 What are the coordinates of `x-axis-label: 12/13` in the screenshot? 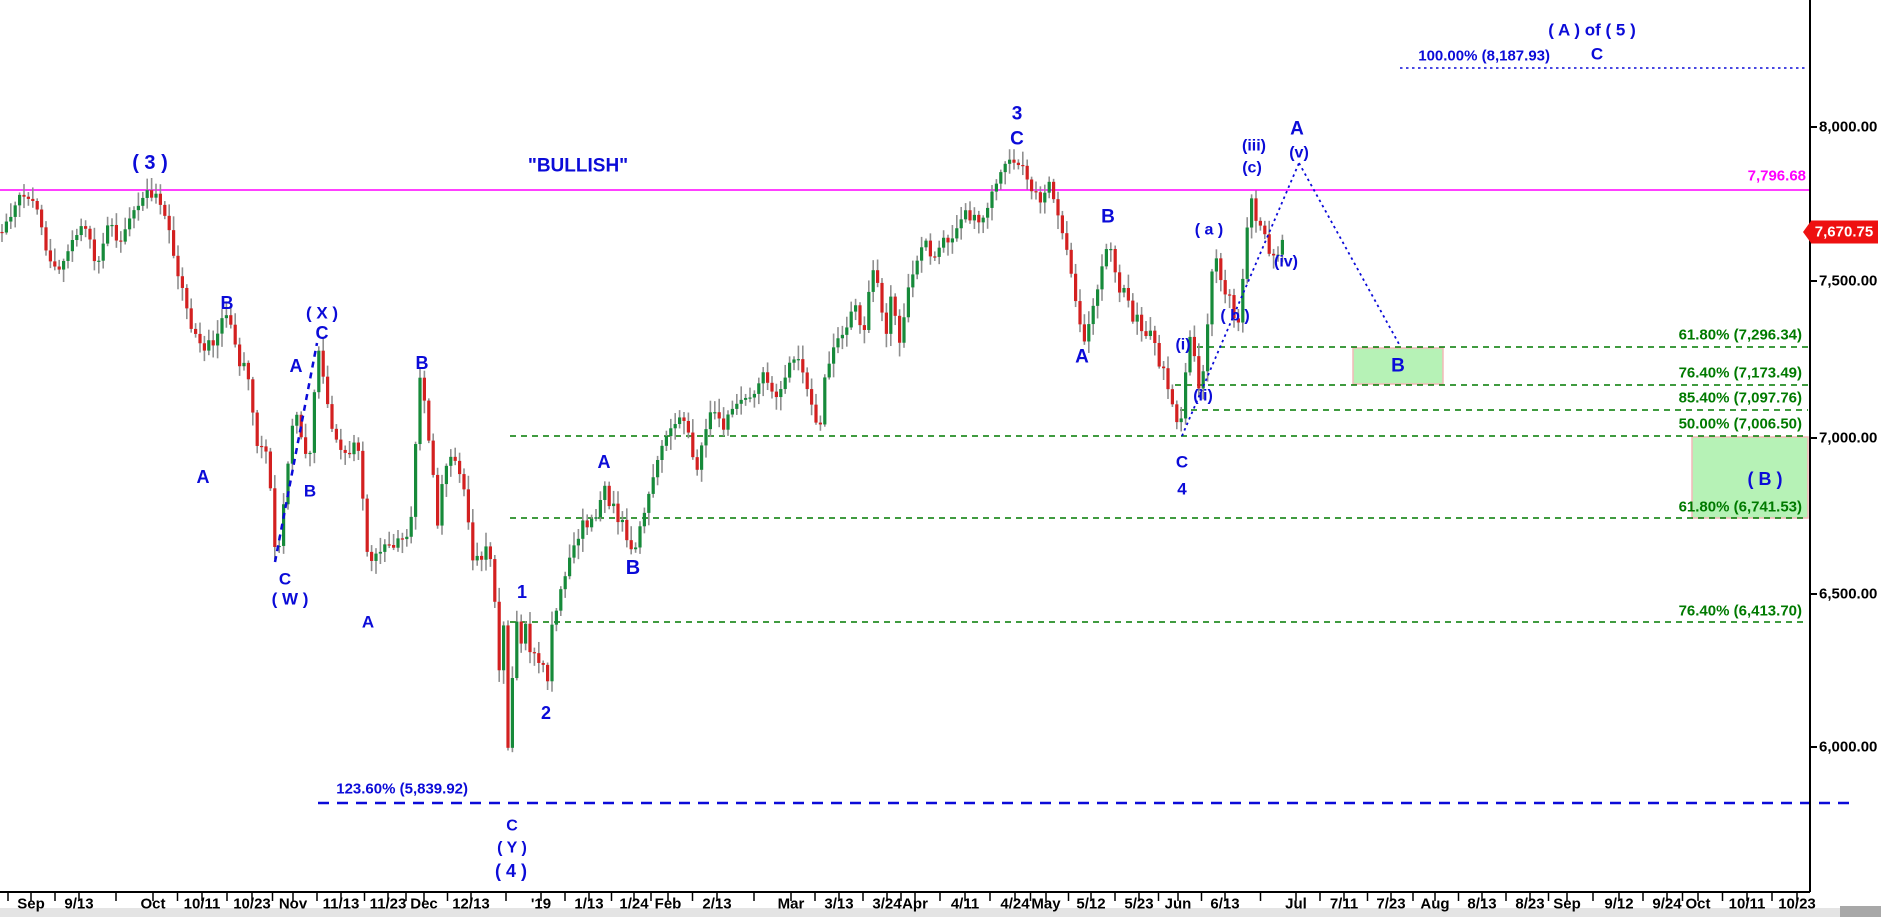 It's located at (471, 904).